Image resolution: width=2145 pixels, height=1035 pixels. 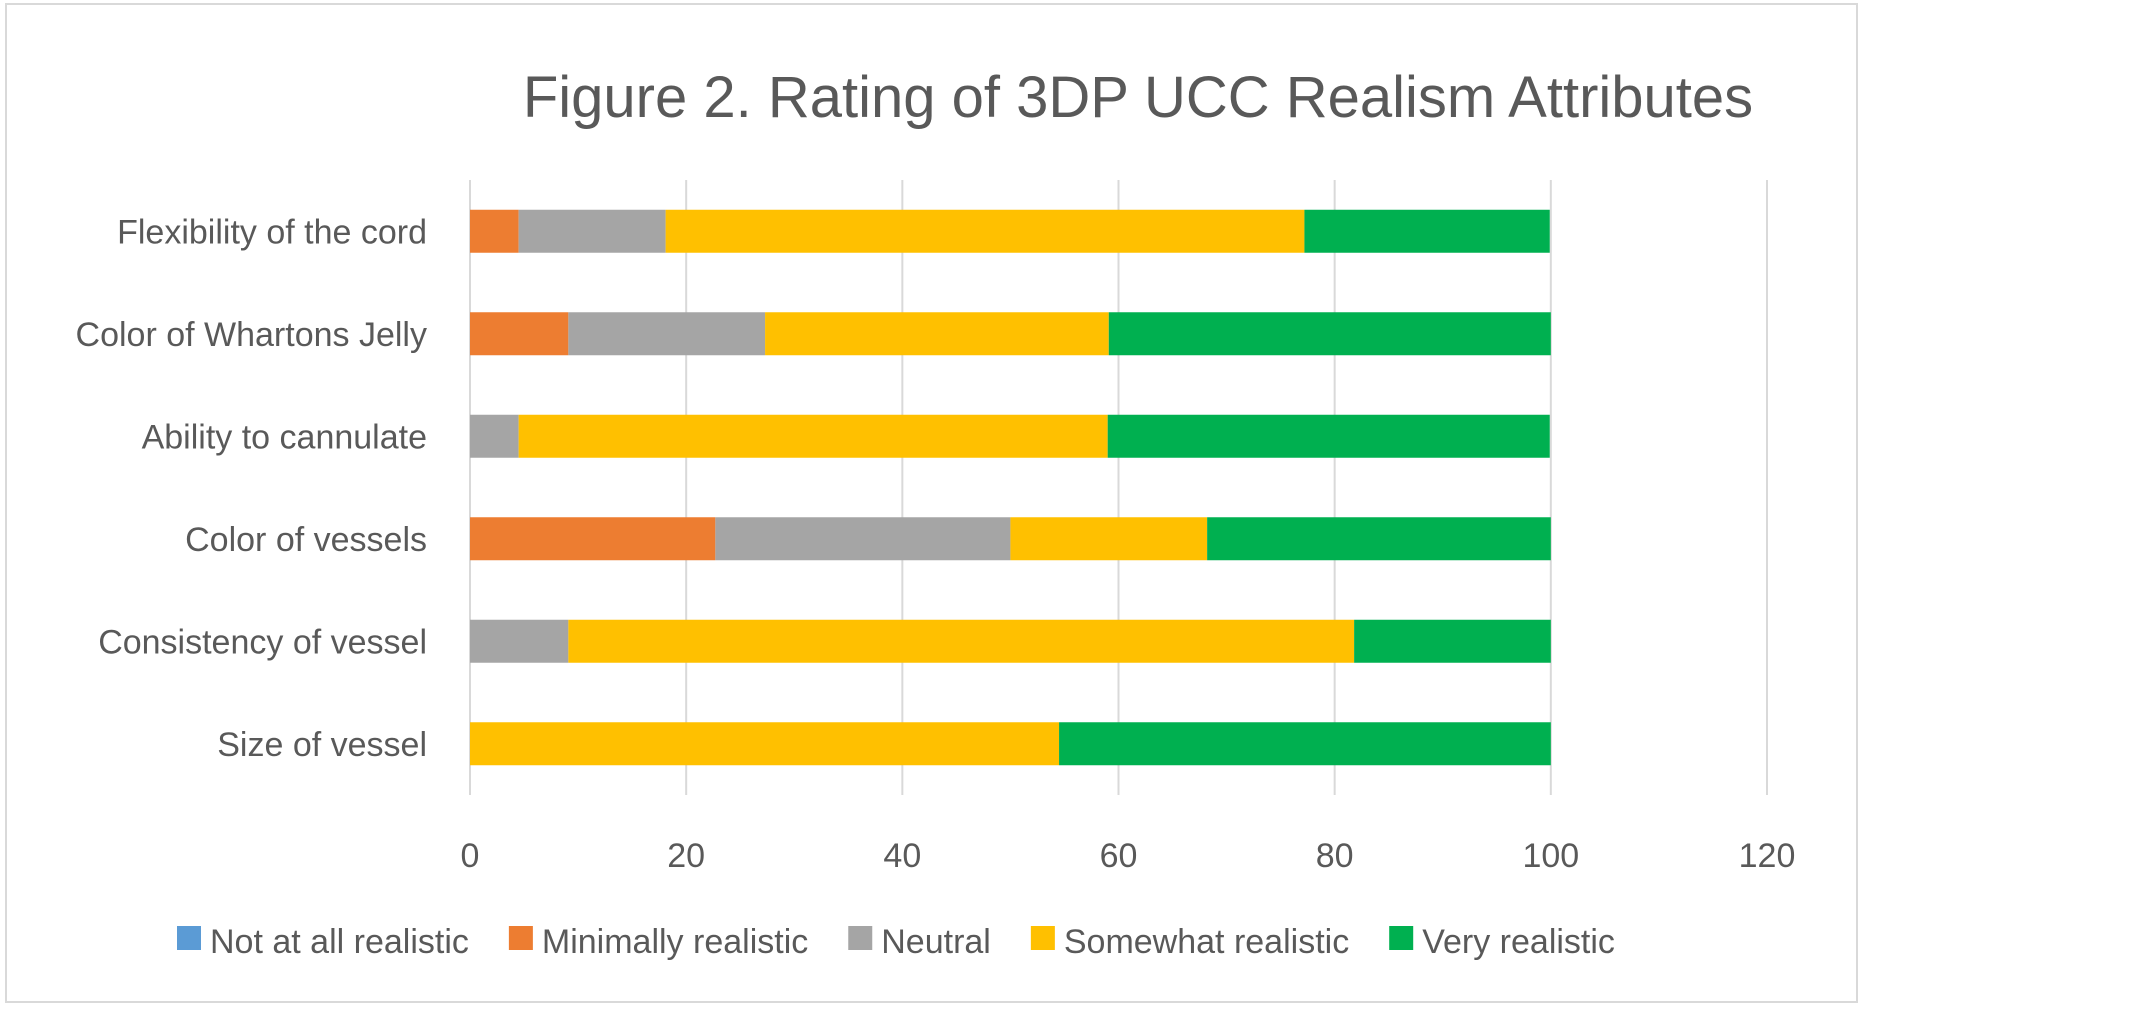 What do you see at coordinates (902, 856) in the screenshot?
I see `x-tick-label: 40` at bounding box center [902, 856].